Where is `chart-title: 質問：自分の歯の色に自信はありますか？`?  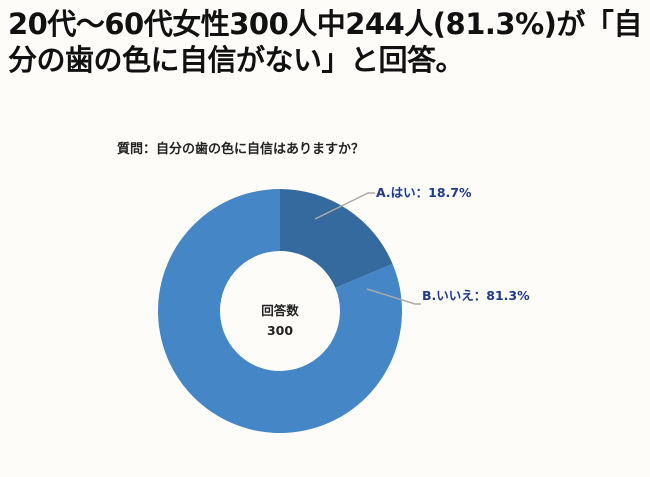 chart-title: 質問：自分の歯の色に自信はありますか？ is located at coordinates (241, 149).